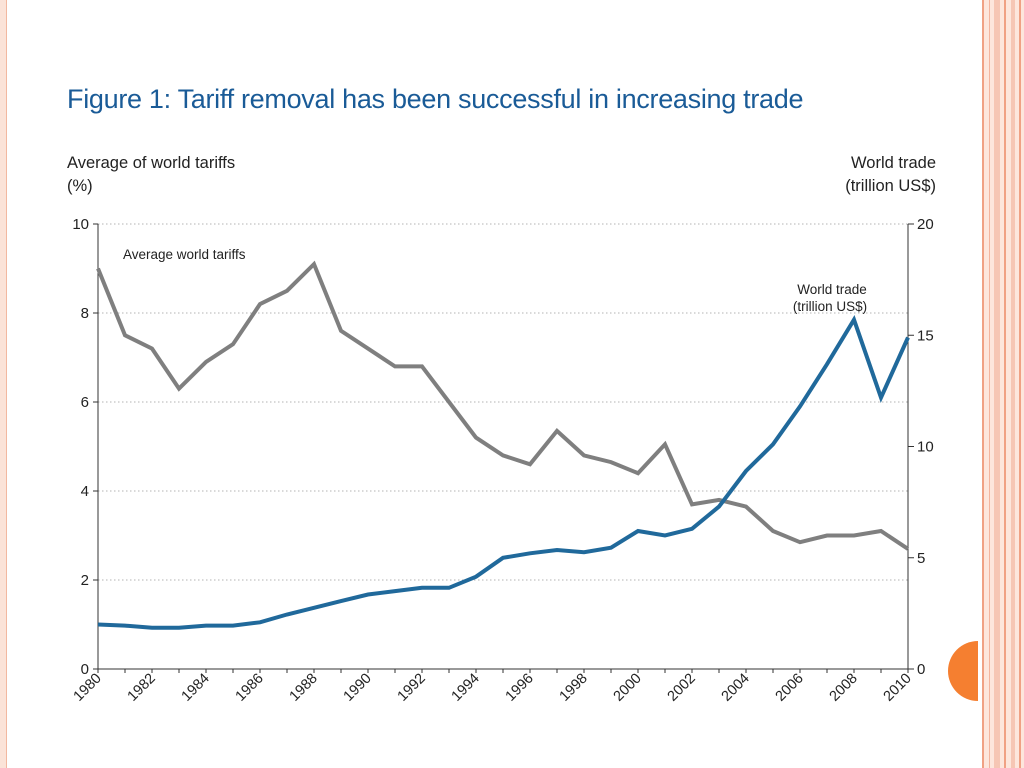 The width and height of the screenshot is (1024, 768). I want to click on x-axis-tick-label: 1992, so click(412, 688).